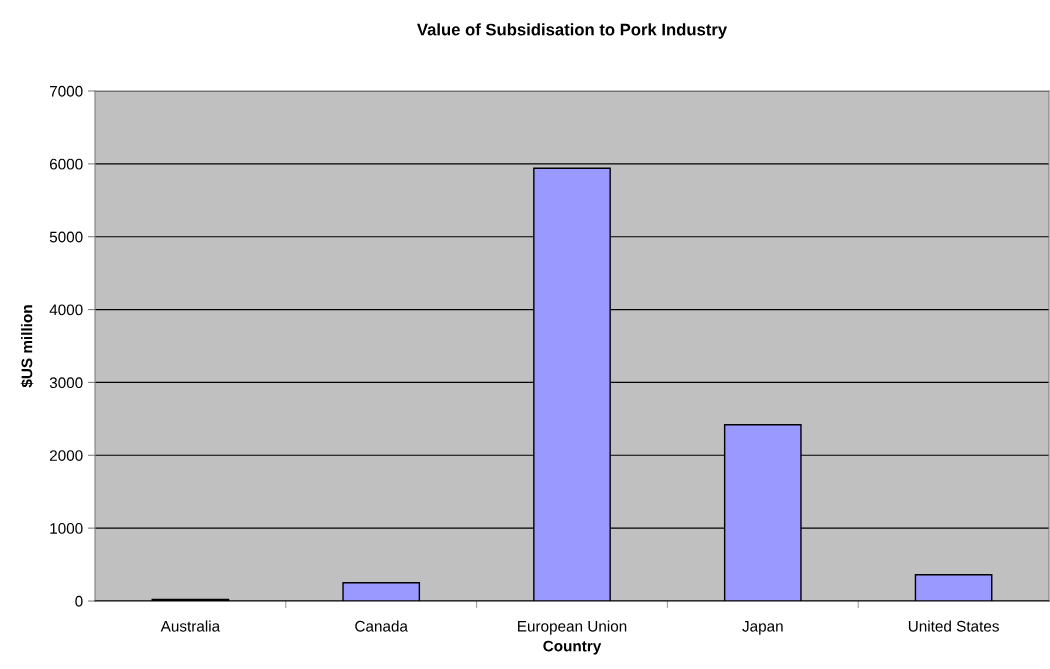  What do you see at coordinates (66, 383) in the screenshot?
I see `y-tick-label: 3000` at bounding box center [66, 383].